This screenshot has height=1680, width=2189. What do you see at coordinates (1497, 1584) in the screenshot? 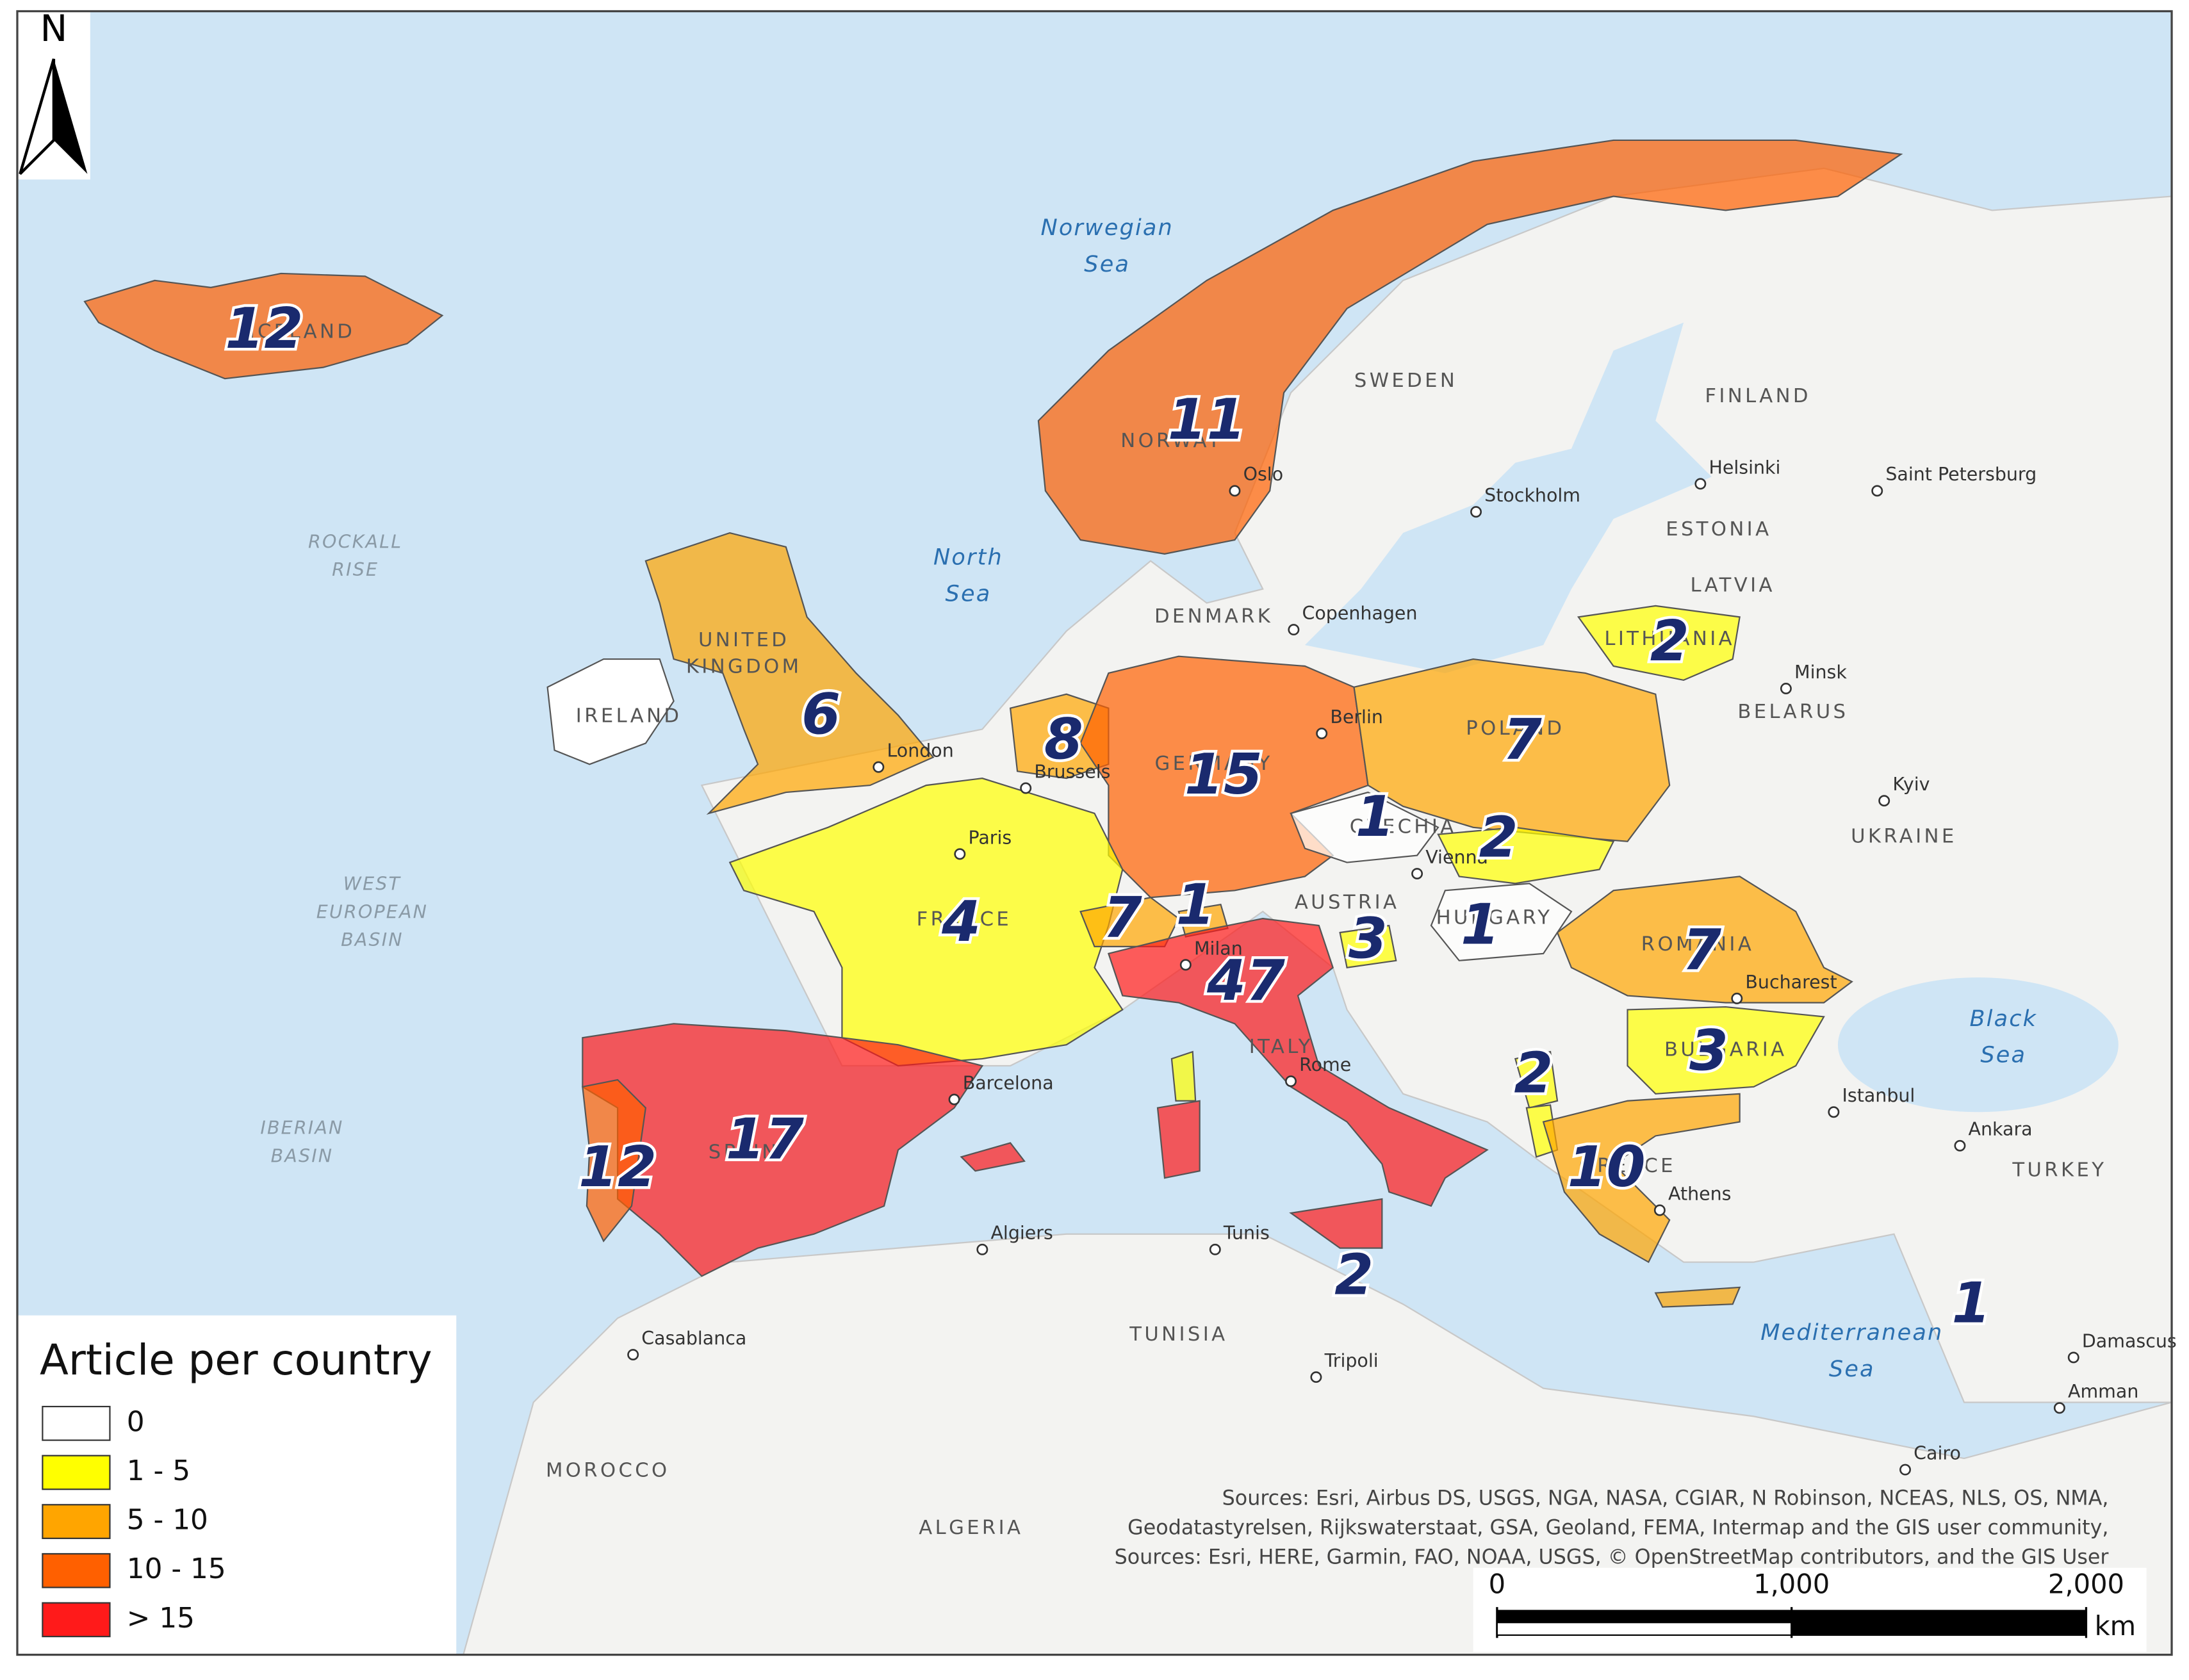
I see `scale-tick-label: 0` at bounding box center [1497, 1584].